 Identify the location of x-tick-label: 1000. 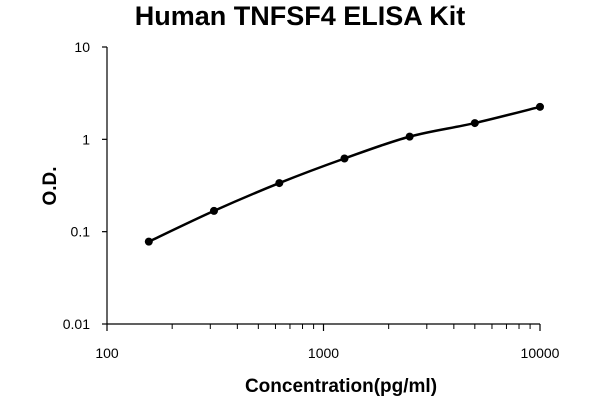
(323, 353).